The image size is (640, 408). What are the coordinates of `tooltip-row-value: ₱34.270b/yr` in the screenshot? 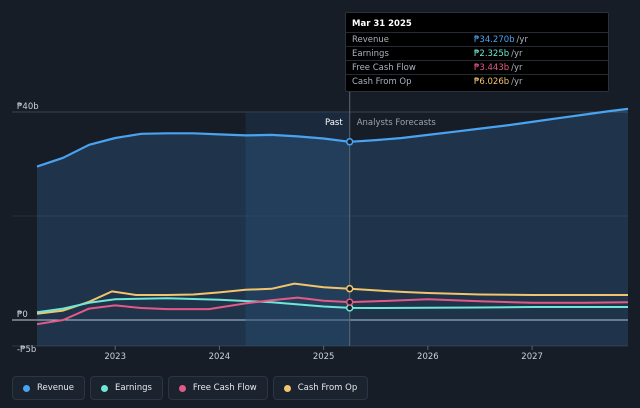 It's located at (501, 40).